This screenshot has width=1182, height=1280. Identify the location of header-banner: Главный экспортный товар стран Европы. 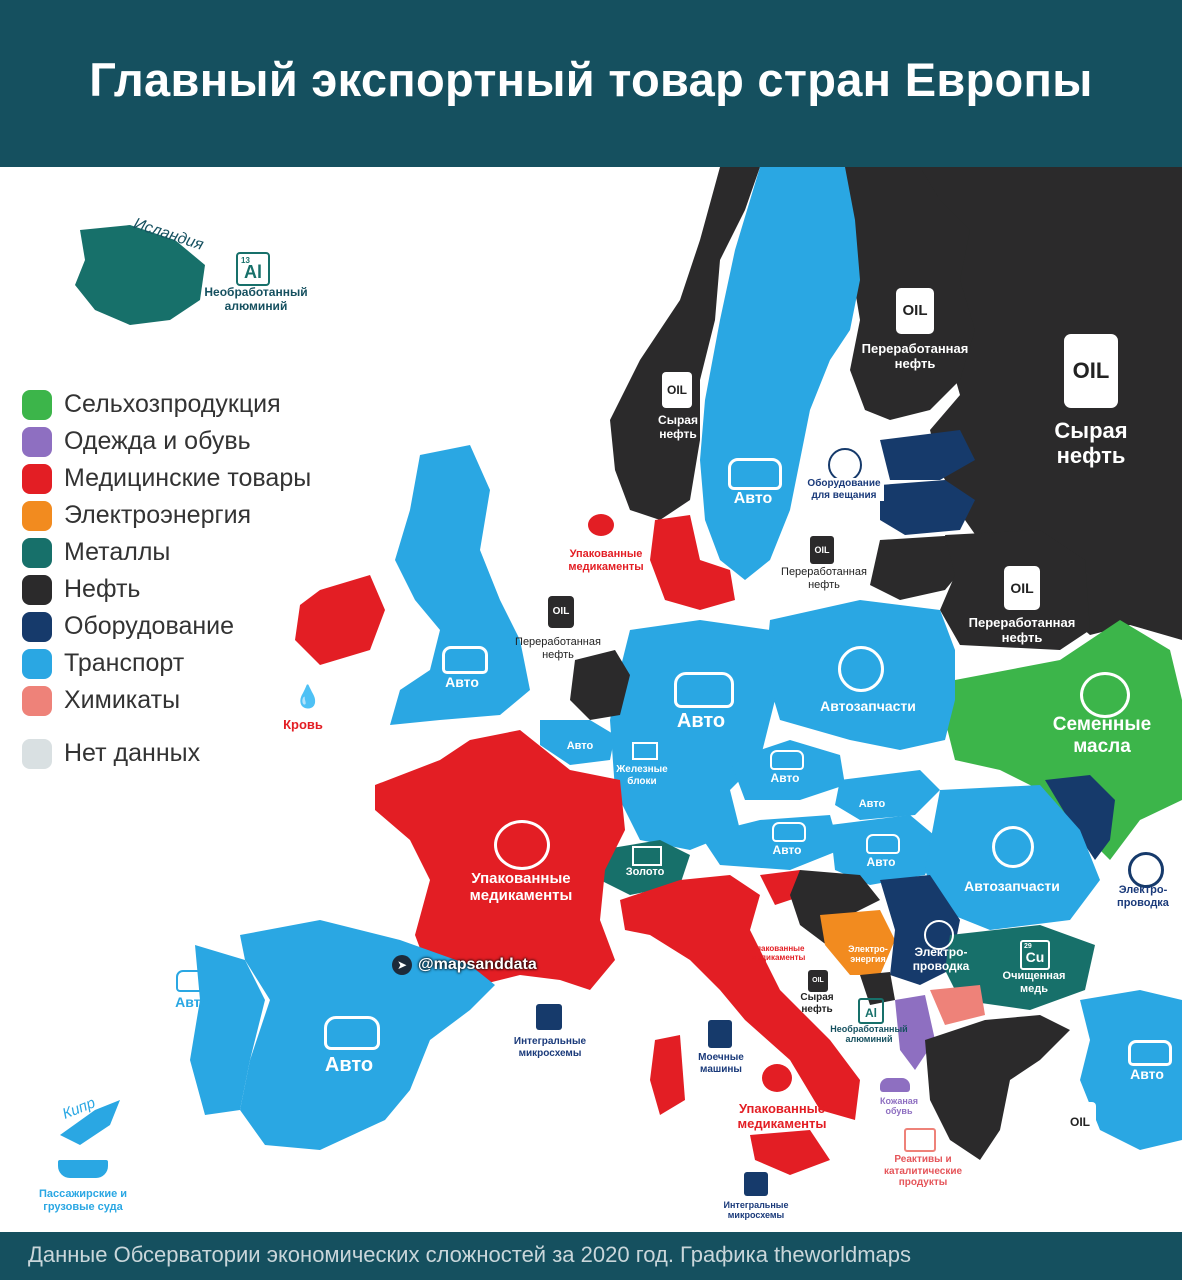
(591, 83).